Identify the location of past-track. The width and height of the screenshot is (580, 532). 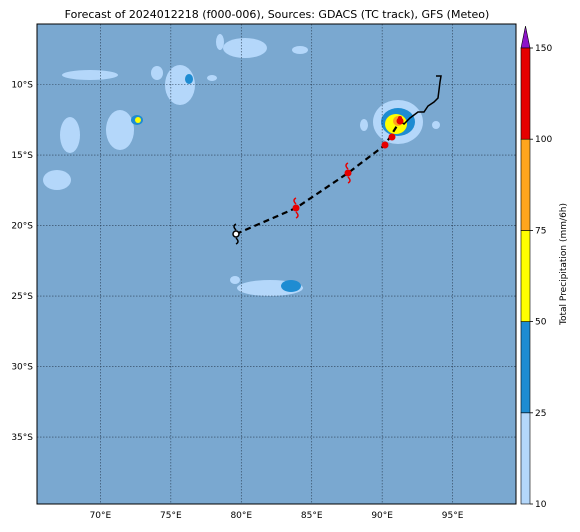
(420, 100).